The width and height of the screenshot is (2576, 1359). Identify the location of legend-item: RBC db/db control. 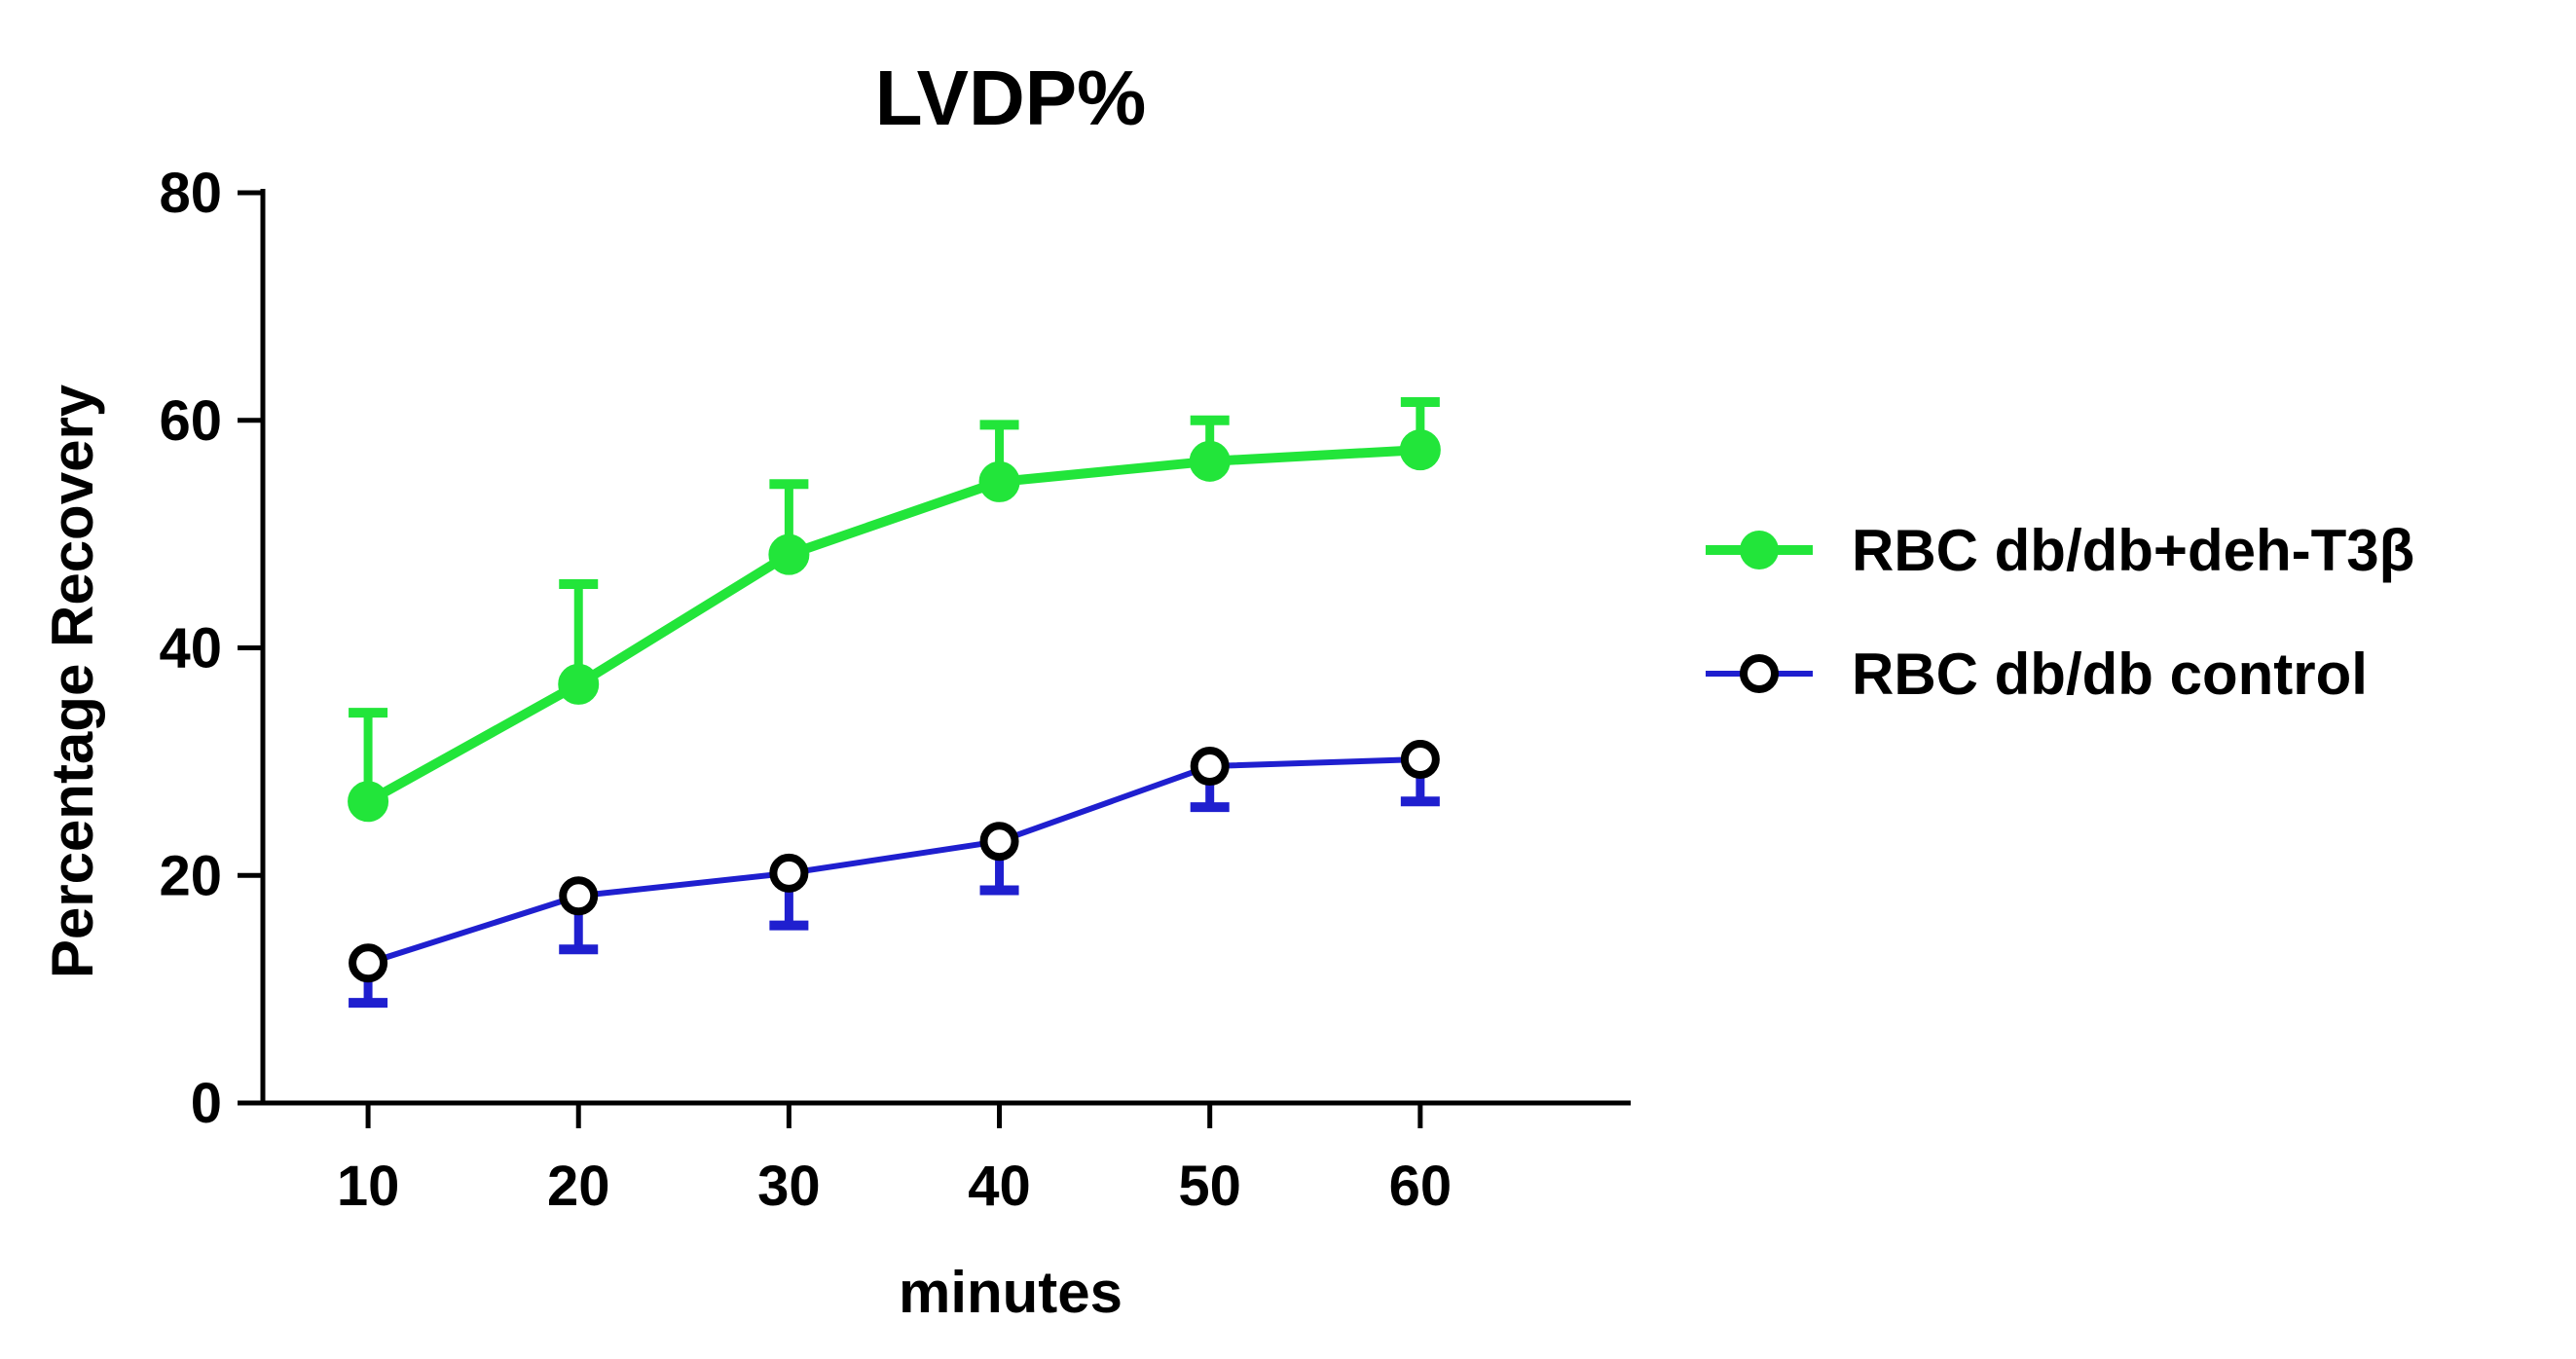
(2037, 674).